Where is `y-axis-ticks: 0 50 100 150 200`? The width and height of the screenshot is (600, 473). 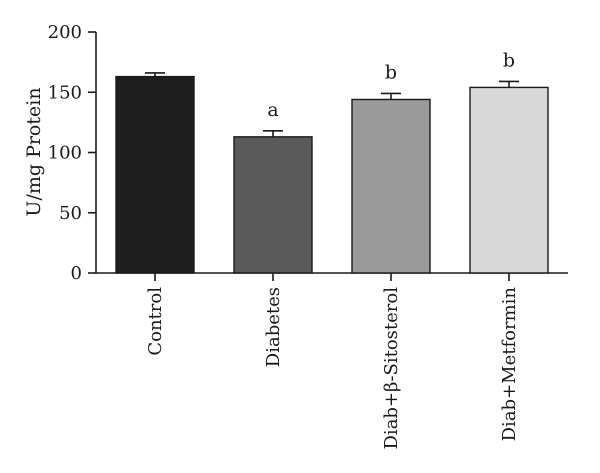
y-axis-ticks: 0 50 100 150 200 is located at coordinates (72, 153).